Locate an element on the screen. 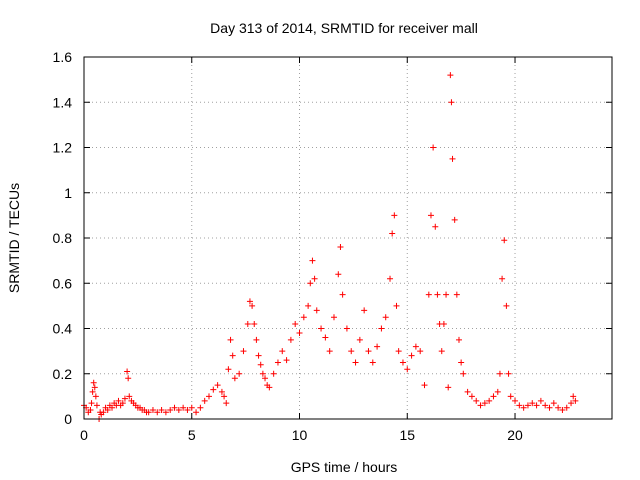  x-tick-label: 15 is located at coordinates (407, 435).